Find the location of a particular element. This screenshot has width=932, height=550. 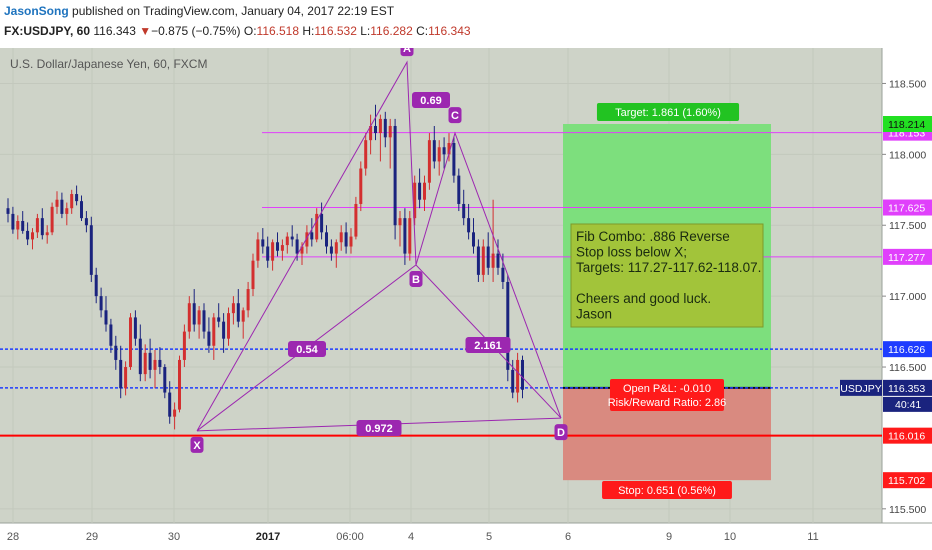

stop-zone-price-tag-text: 115.702 is located at coordinates (906, 481).